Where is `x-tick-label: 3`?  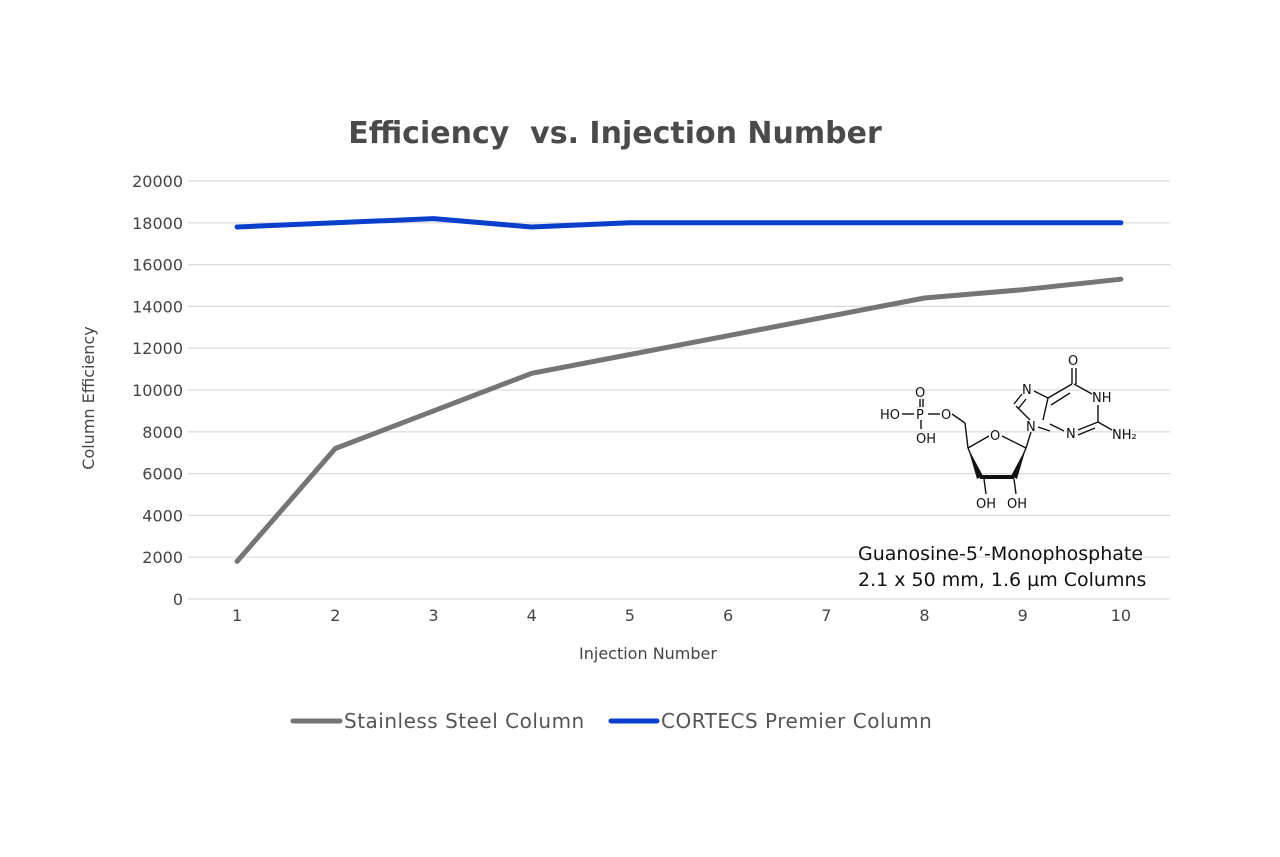
x-tick-label: 3 is located at coordinates (433, 615).